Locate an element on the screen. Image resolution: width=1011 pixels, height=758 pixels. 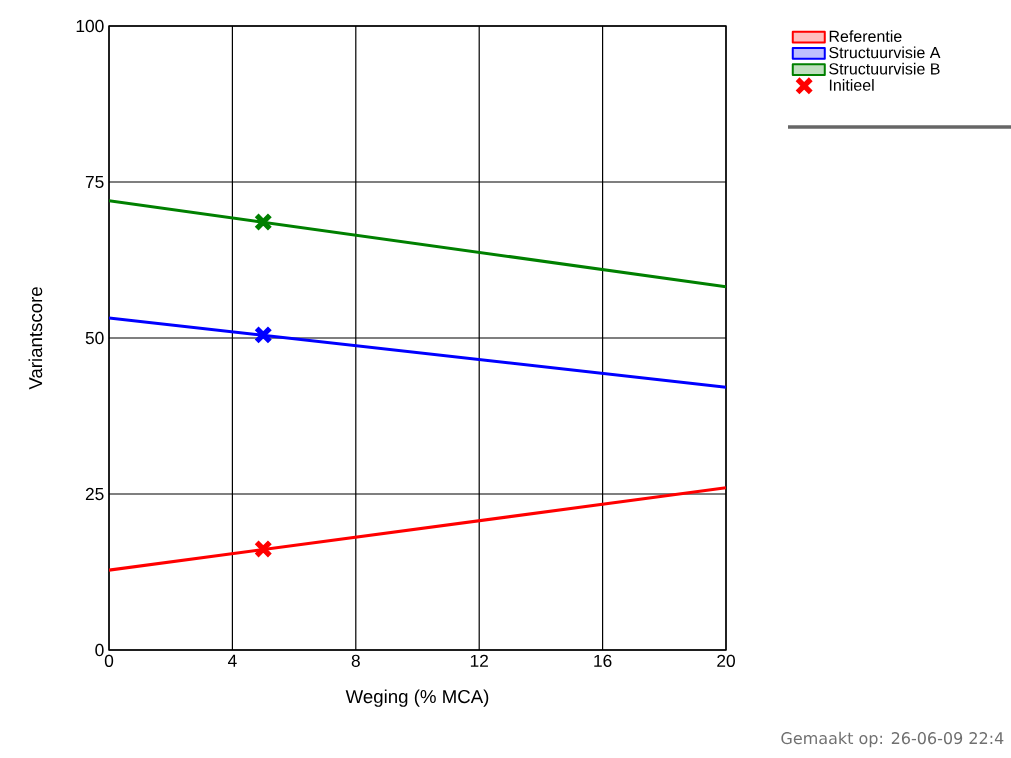
x-tick-label: 16 is located at coordinates (603, 660).